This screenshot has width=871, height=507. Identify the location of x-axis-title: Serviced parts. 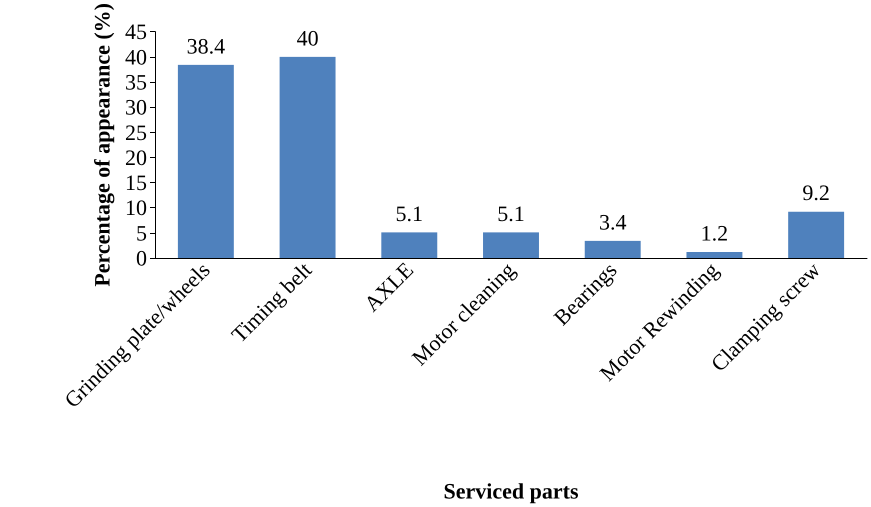
(511, 491).